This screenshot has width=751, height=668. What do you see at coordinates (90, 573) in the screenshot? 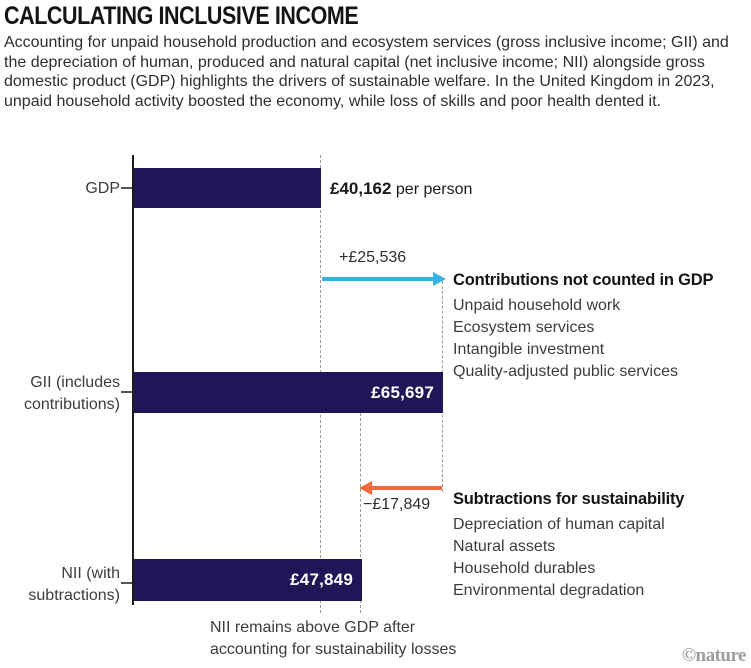
I see `category-label-line: NII (with` at bounding box center [90, 573].